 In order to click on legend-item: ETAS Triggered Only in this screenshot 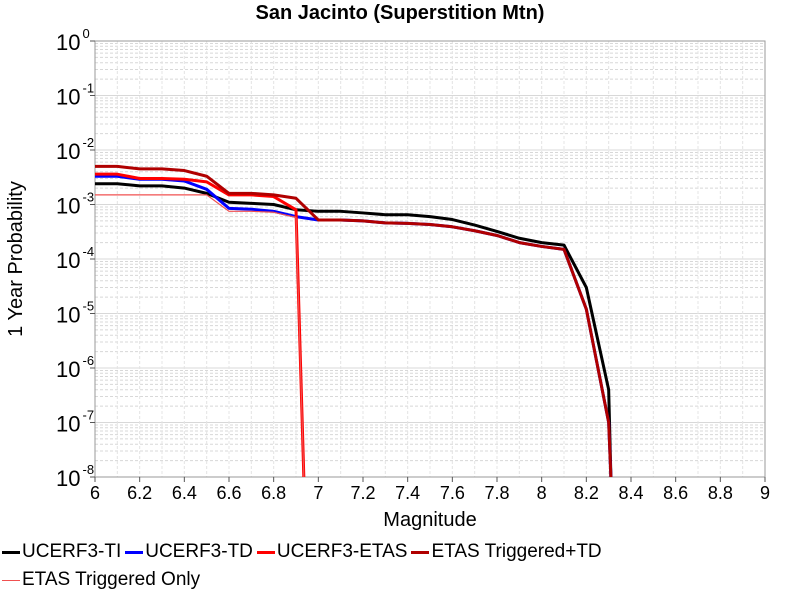, I will do `click(101, 580)`.